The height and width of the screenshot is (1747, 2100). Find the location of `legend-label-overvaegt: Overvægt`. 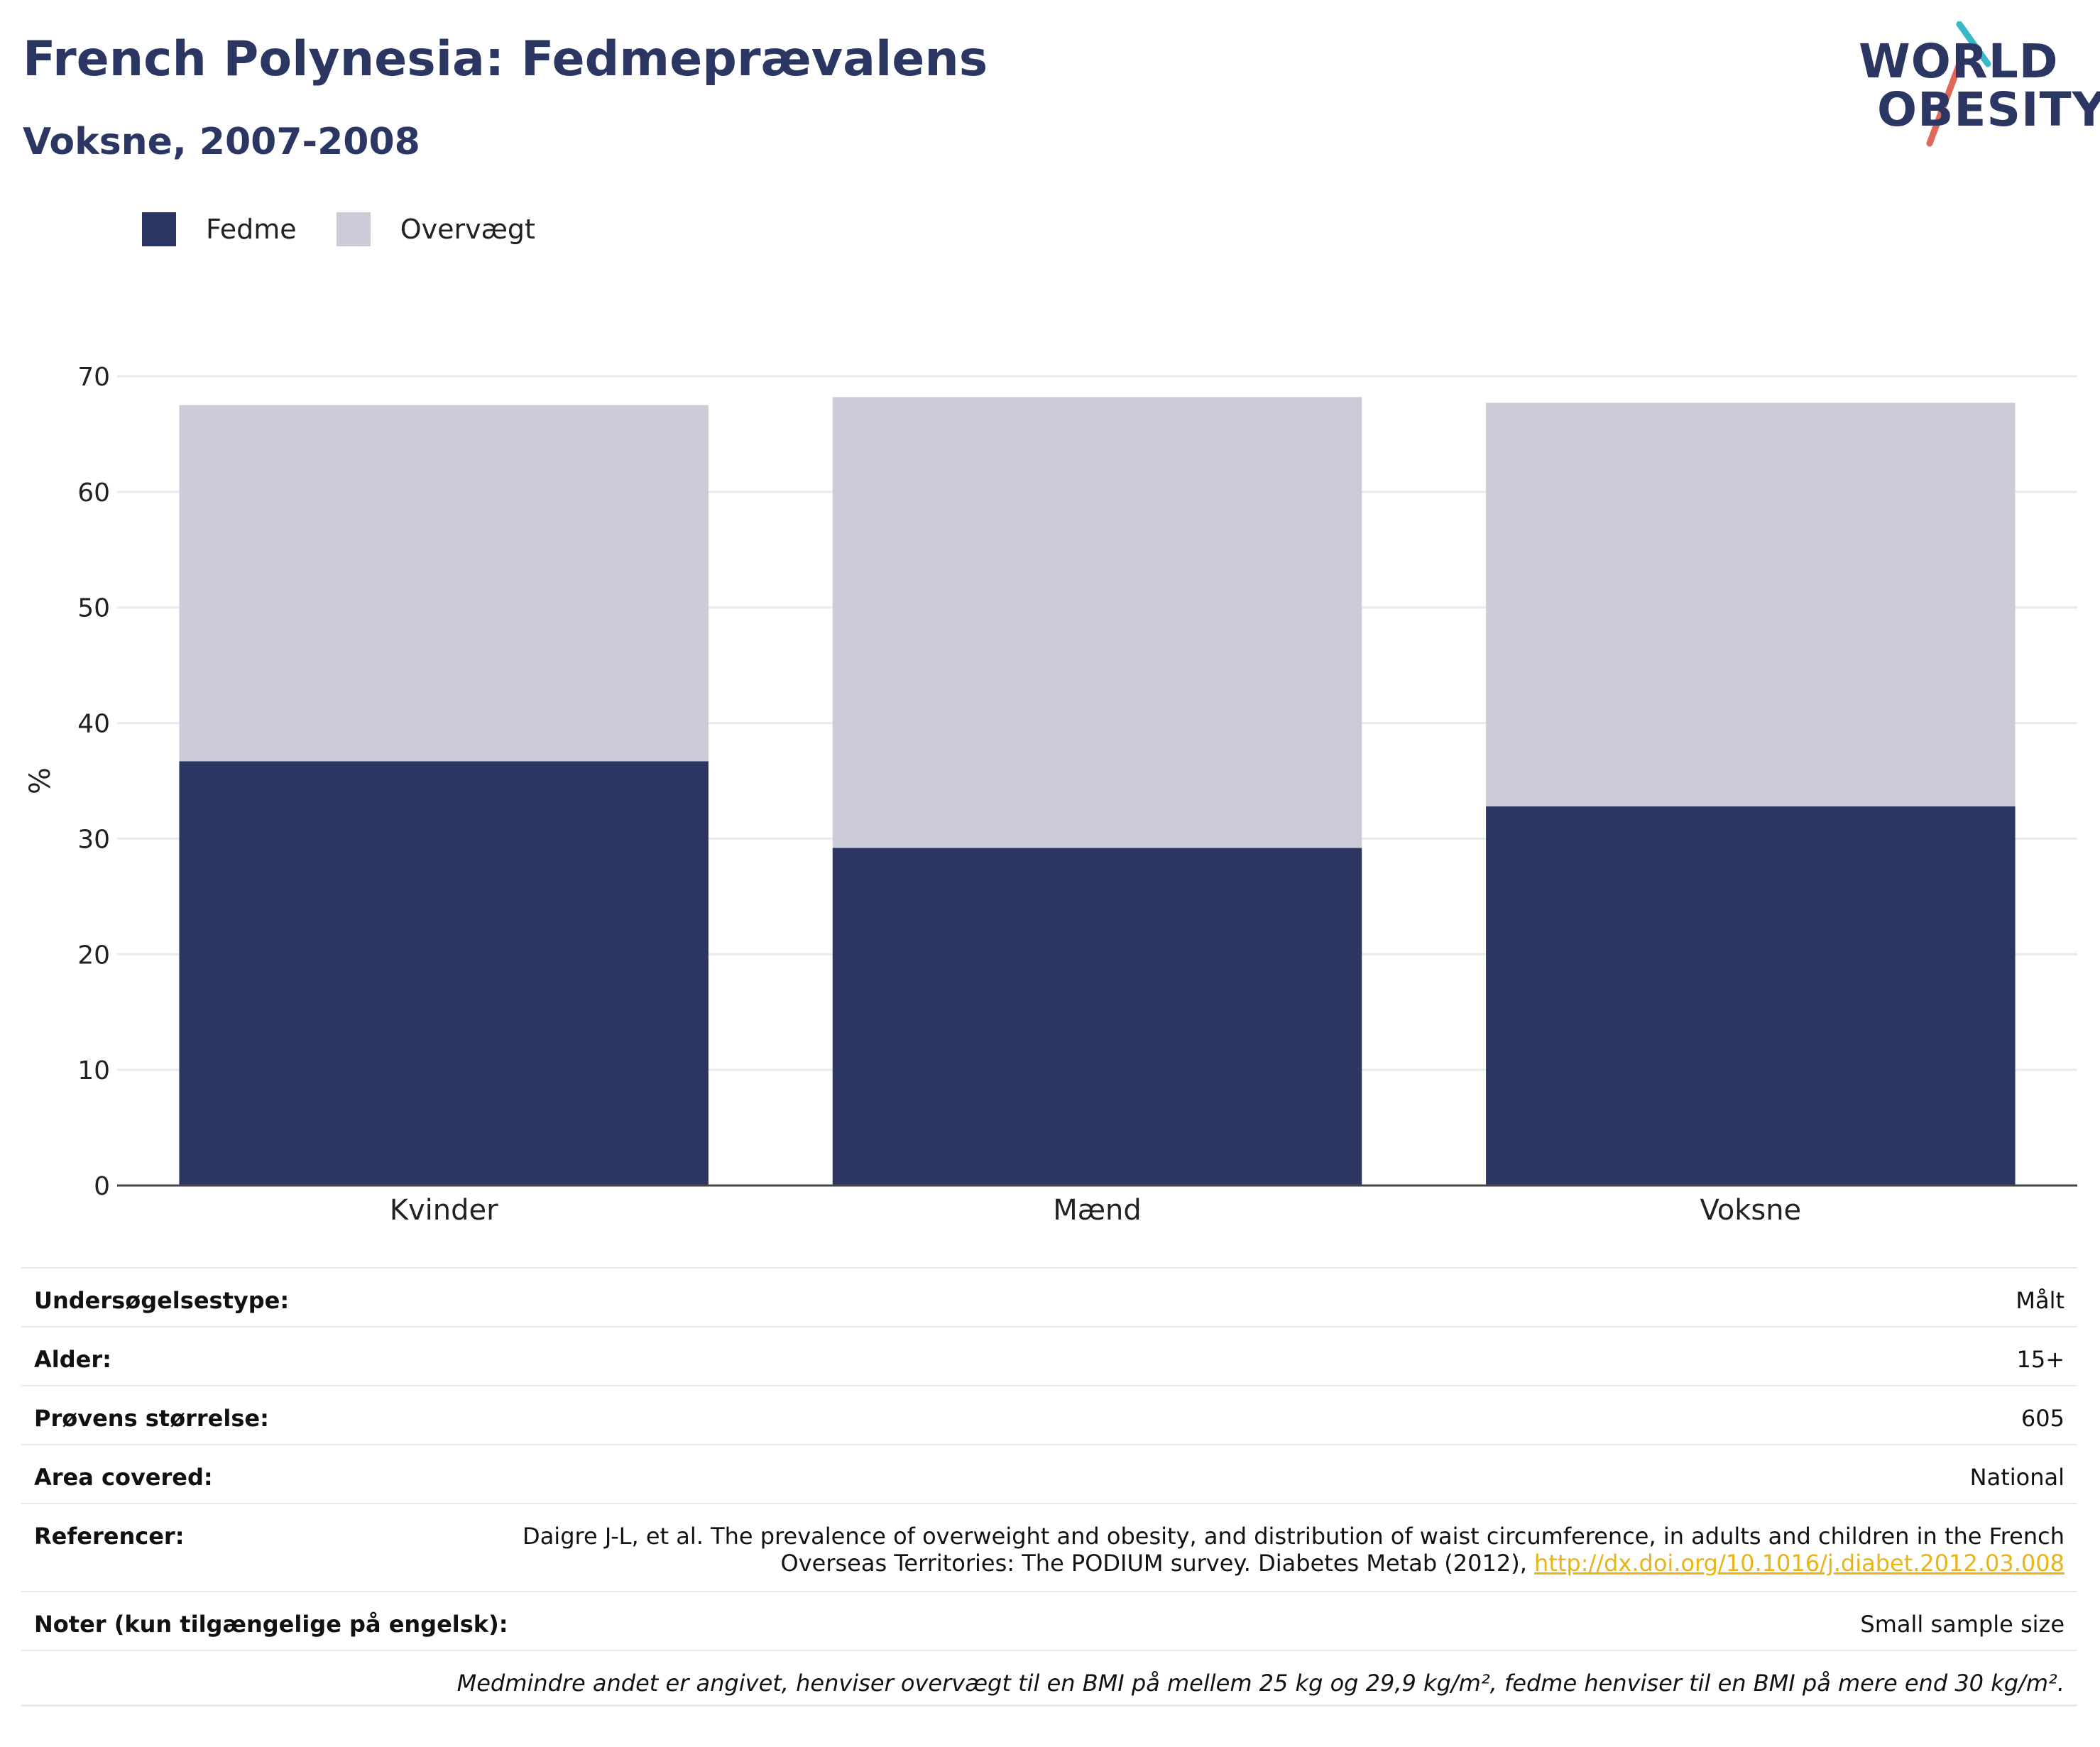

legend-label-overvaegt: Overvægt is located at coordinates (467, 229).